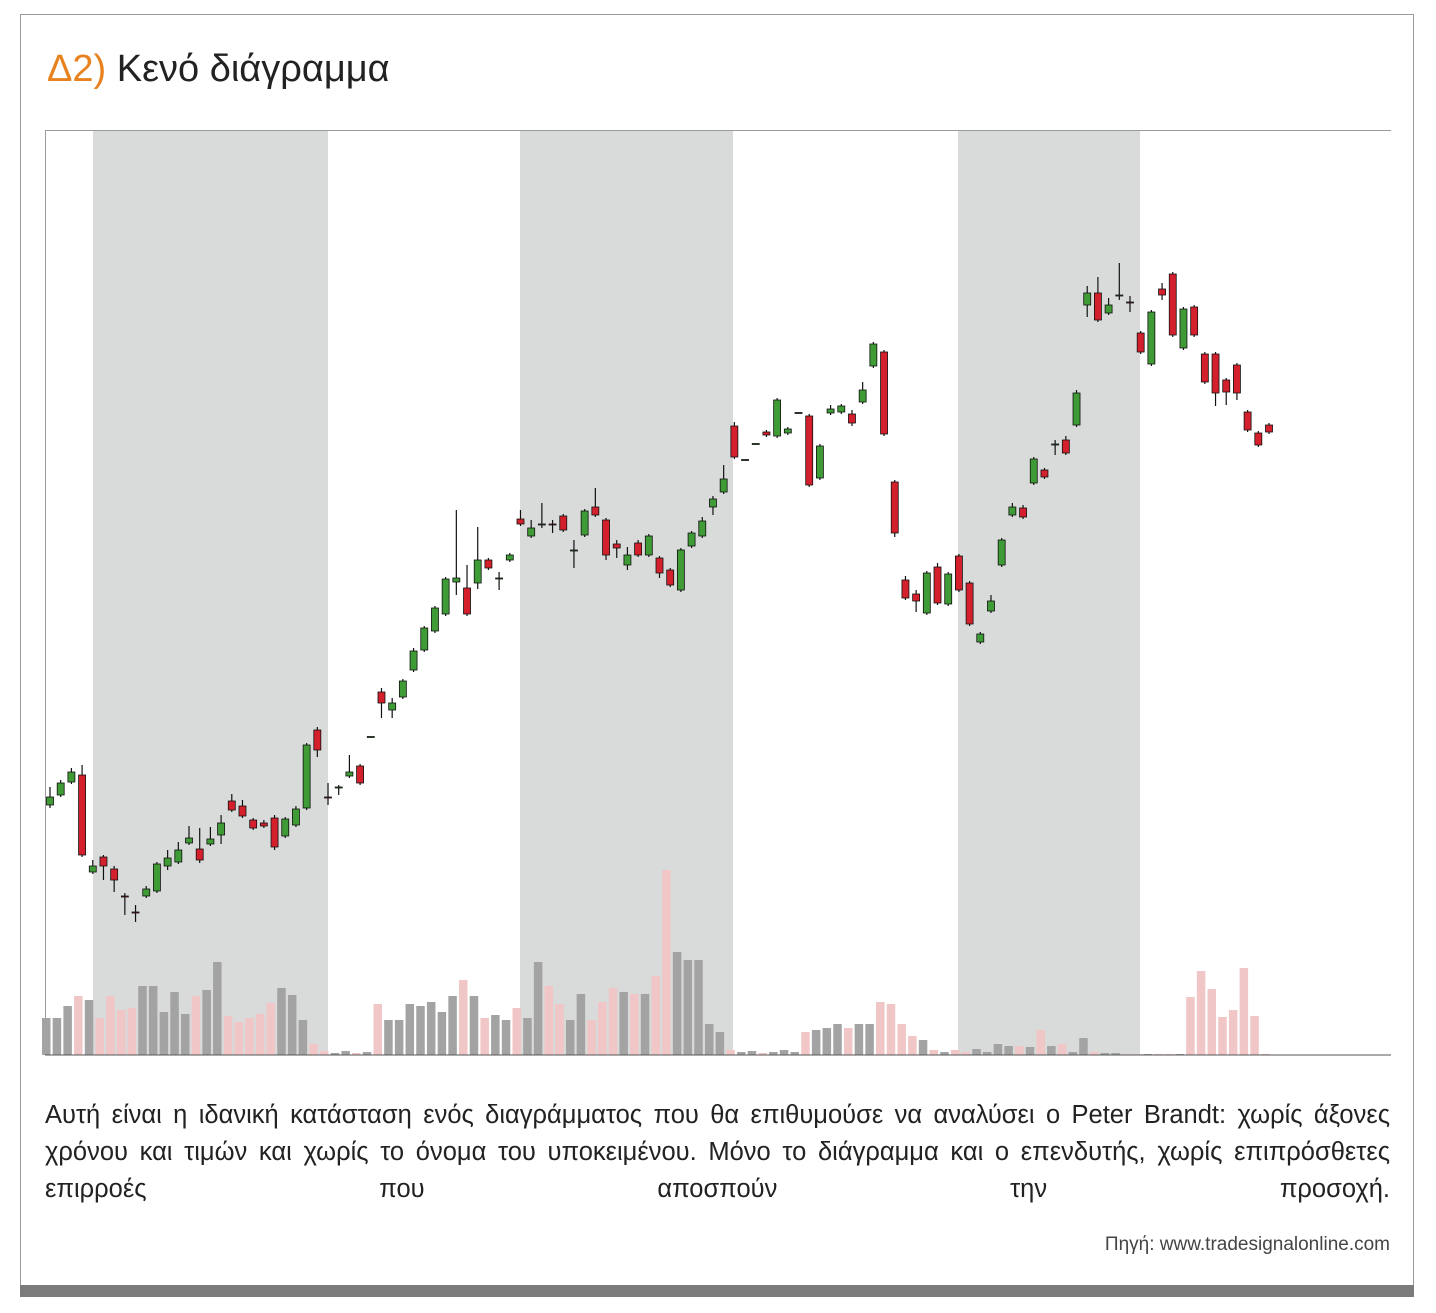 Image resolution: width=1436 pixels, height=1313 pixels. I want to click on shaded-band, so click(210, 593).